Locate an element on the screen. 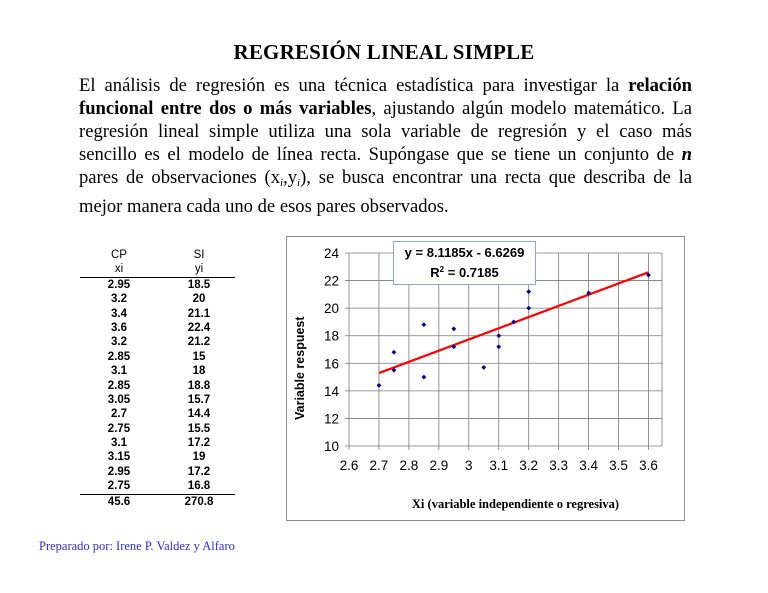 The width and height of the screenshot is (768, 593). regression-equation-box: y = 8.1185x - 6.6269 R2 = 0.7185 is located at coordinates (464, 263).